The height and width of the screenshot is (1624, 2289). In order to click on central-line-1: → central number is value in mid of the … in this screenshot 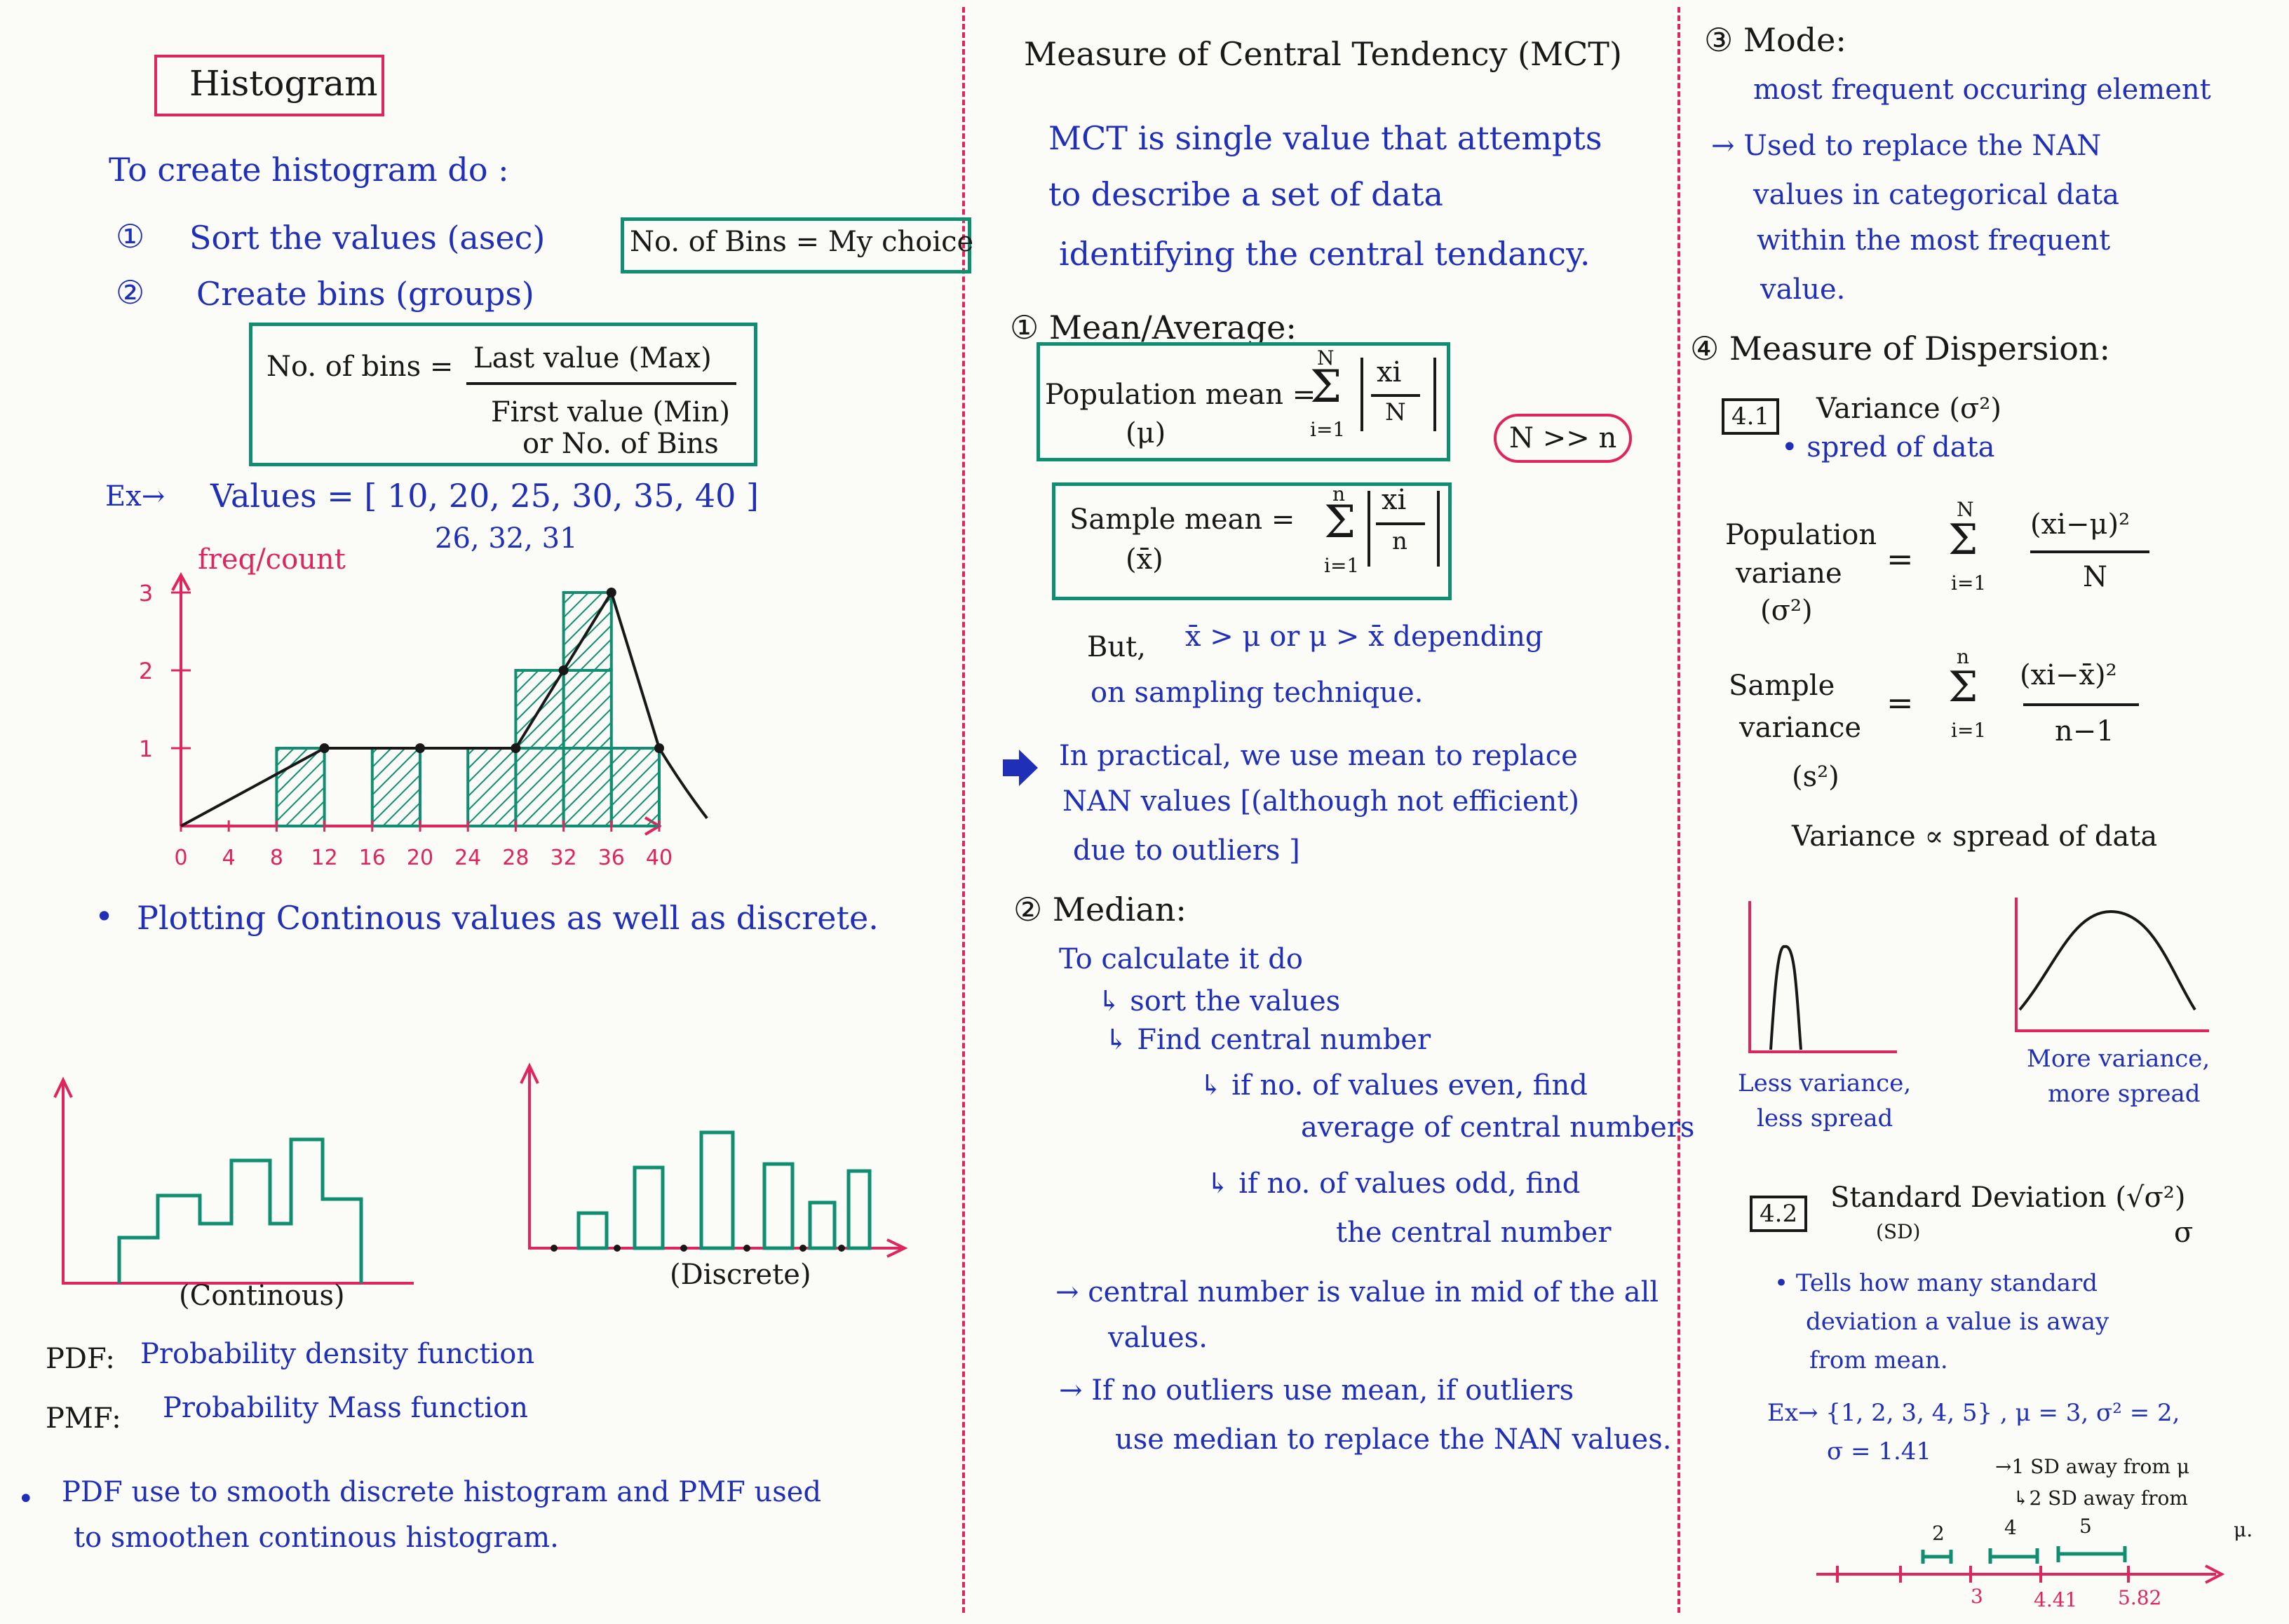, I will do `click(1357, 1292)`.